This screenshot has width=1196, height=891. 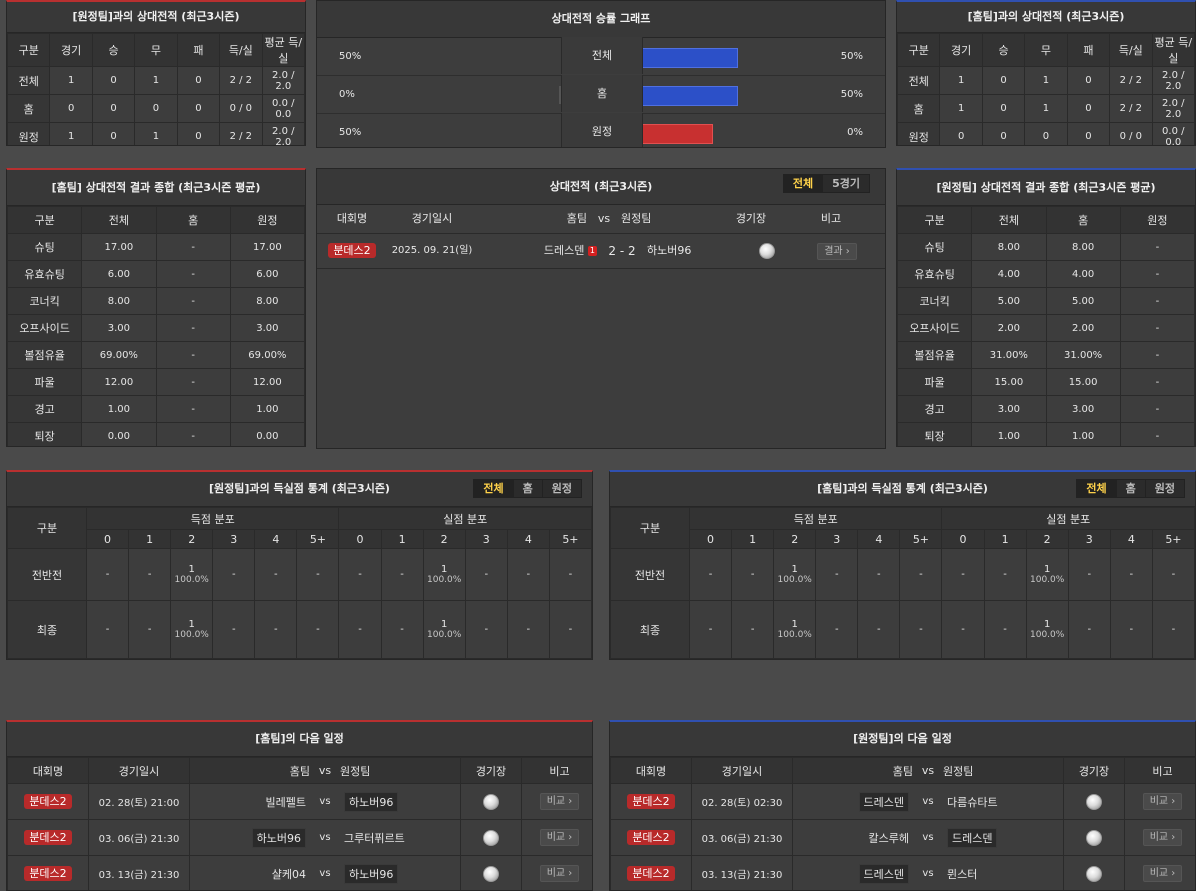 What do you see at coordinates (119, 328) in the screenshot?
I see `stat-cell: 3.00` at bounding box center [119, 328].